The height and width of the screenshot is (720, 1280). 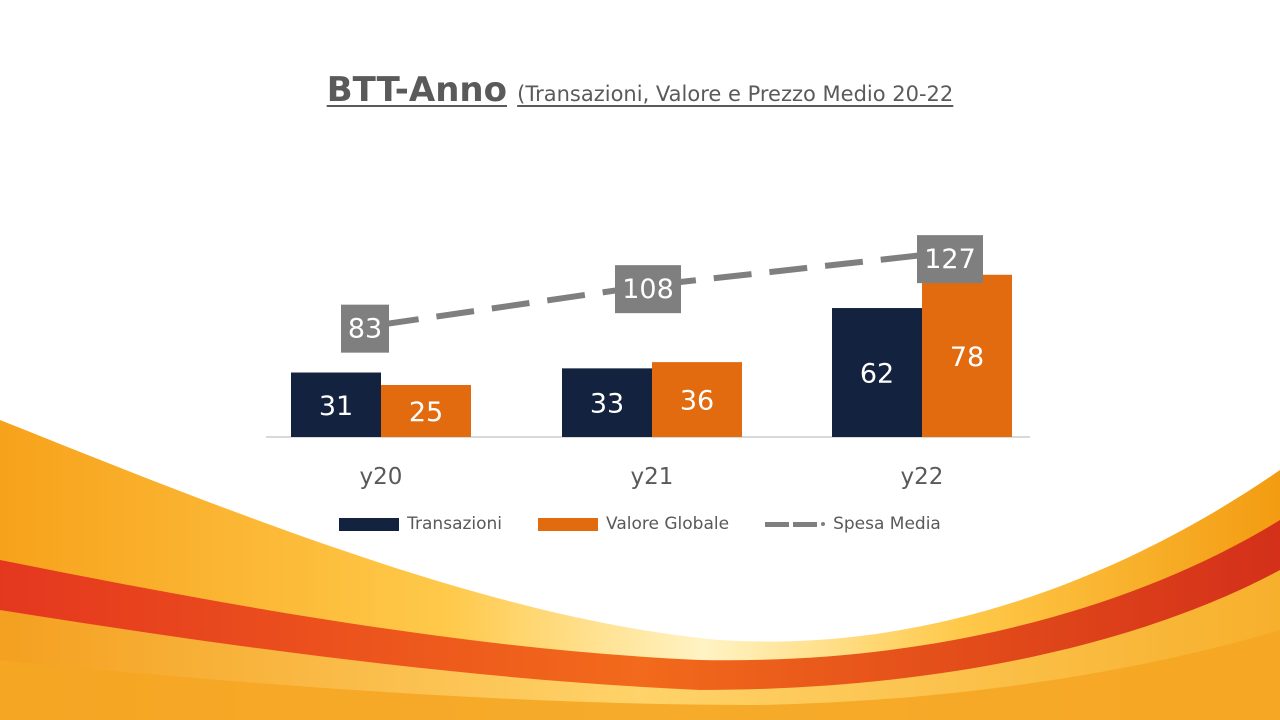 I want to click on legend-swatch-spesa-media, so click(x=795, y=524).